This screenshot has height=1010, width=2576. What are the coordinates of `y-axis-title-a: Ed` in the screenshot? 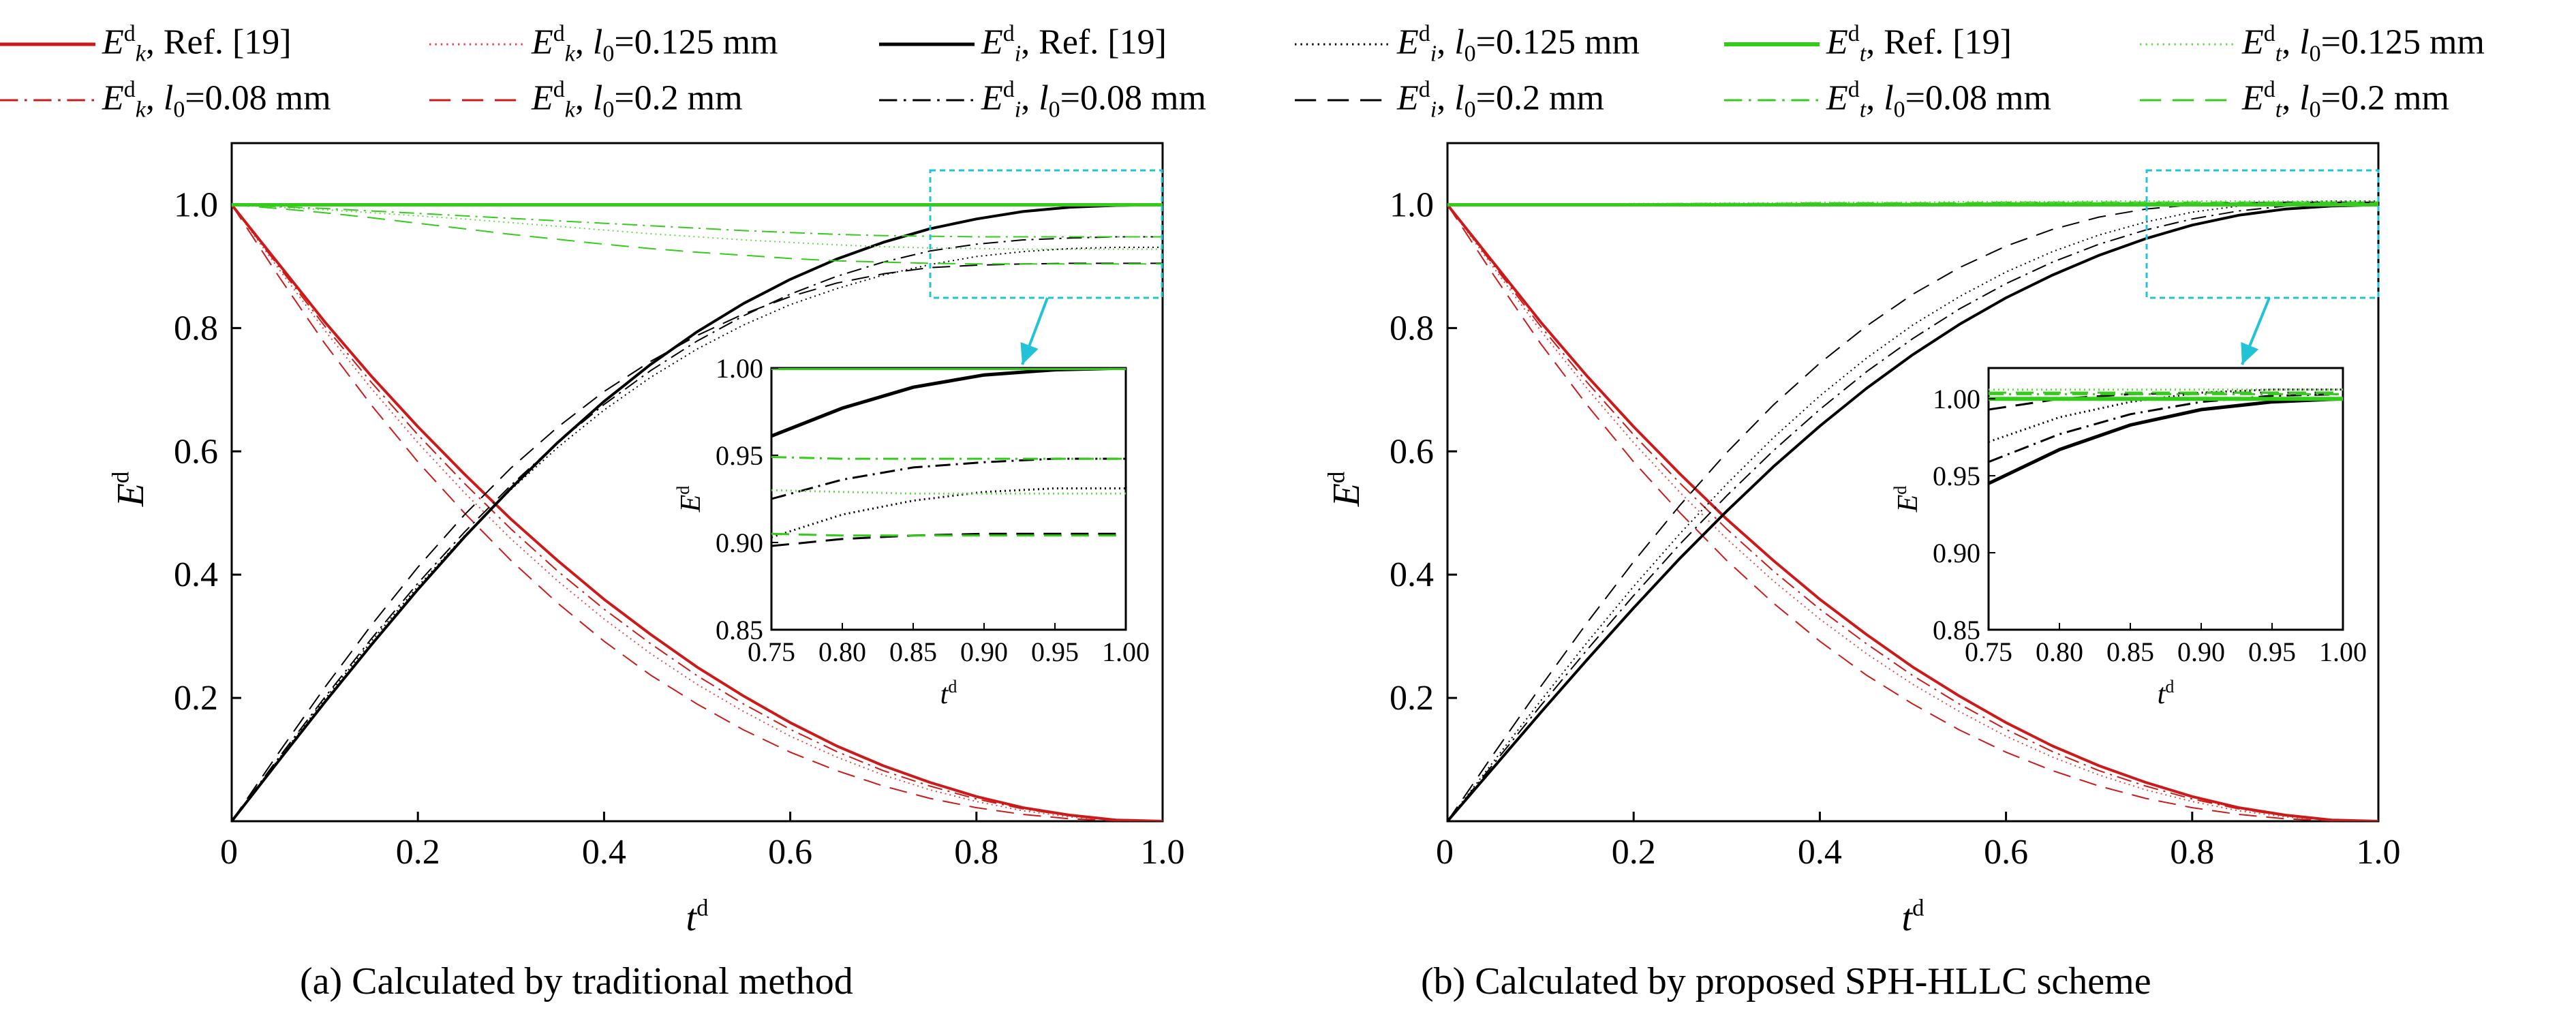 It's located at (130, 490).